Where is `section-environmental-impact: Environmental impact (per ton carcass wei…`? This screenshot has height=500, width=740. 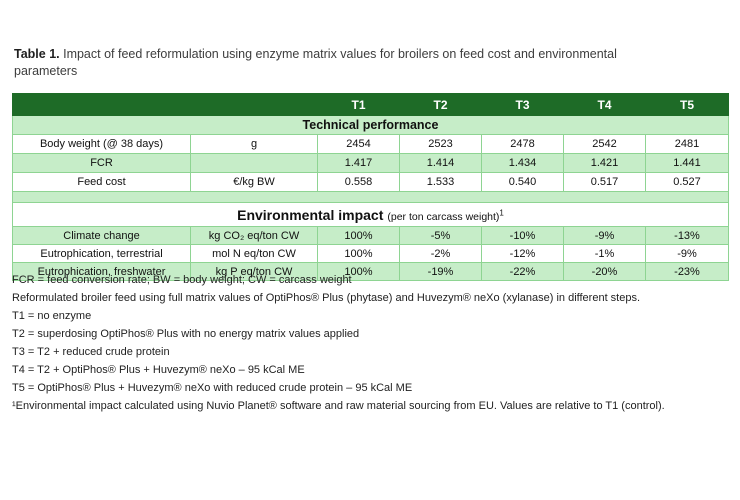 section-environmental-impact: Environmental impact (per ton carcass wei… is located at coordinates (370, 214).